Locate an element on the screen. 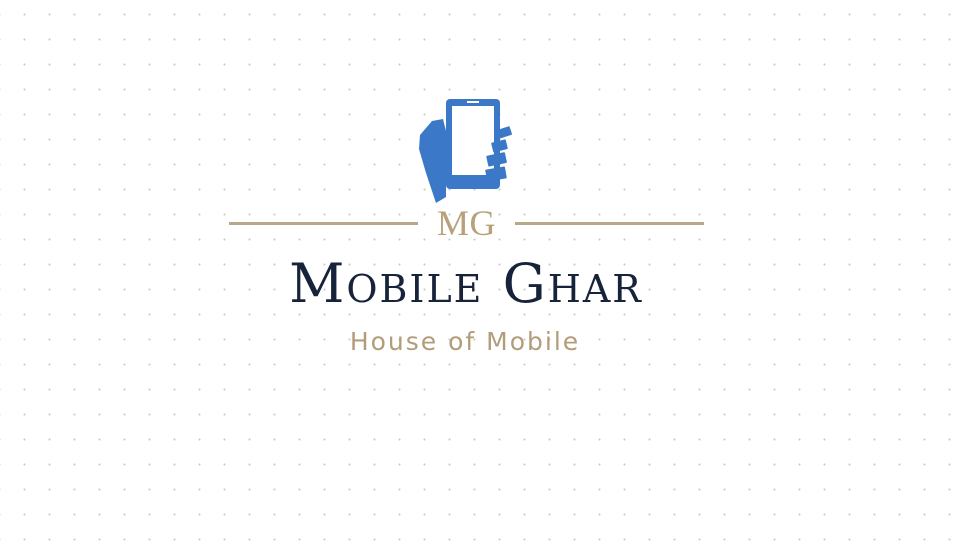 This screenshot has width=959, height=548. divider-right is located at coordinates (609, 223).